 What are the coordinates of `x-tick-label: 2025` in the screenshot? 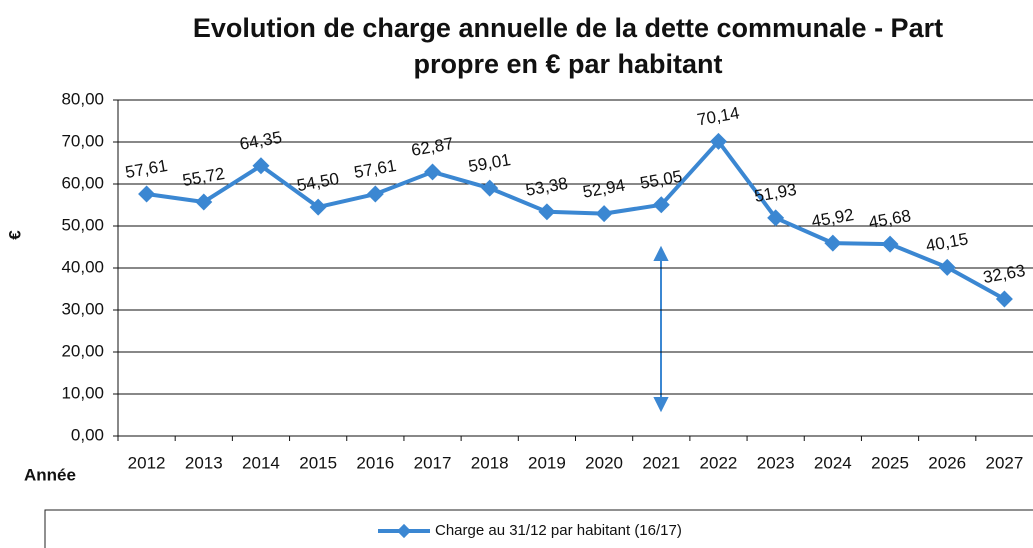 It's located at (890, 462).